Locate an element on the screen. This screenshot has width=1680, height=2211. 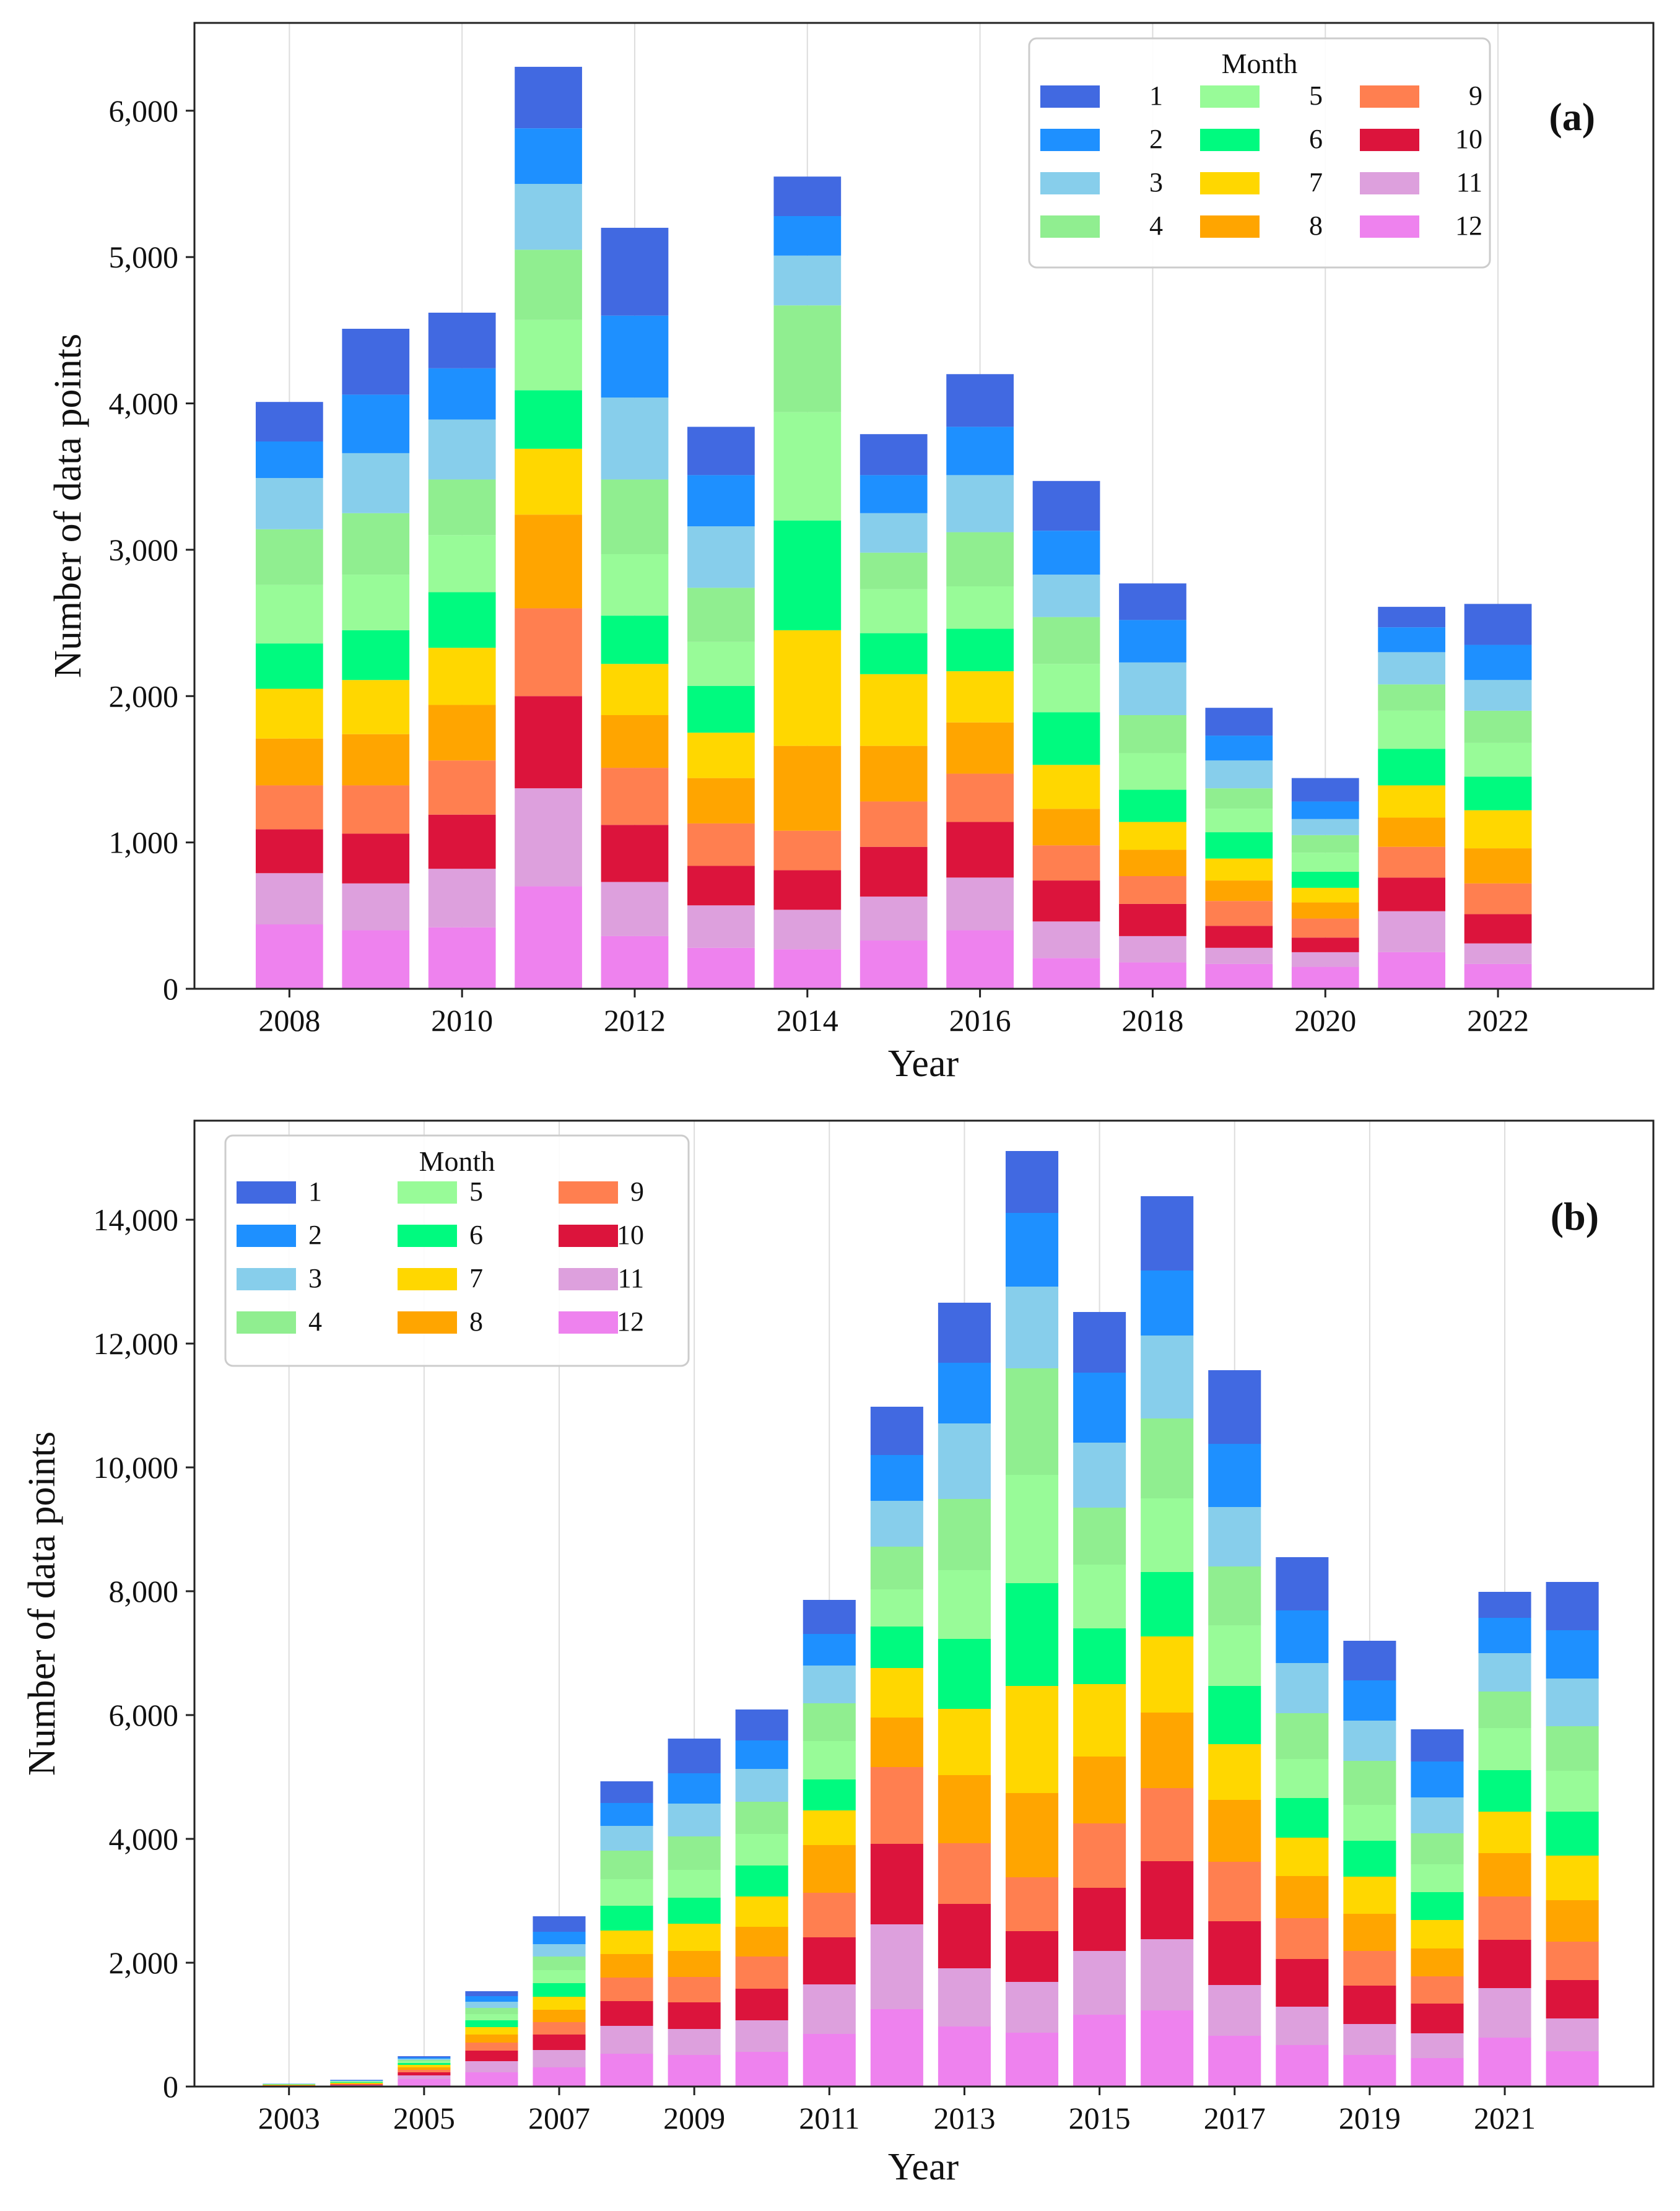
panel-a-legend-label-11: 11 is located at coordinates (1469, 183).